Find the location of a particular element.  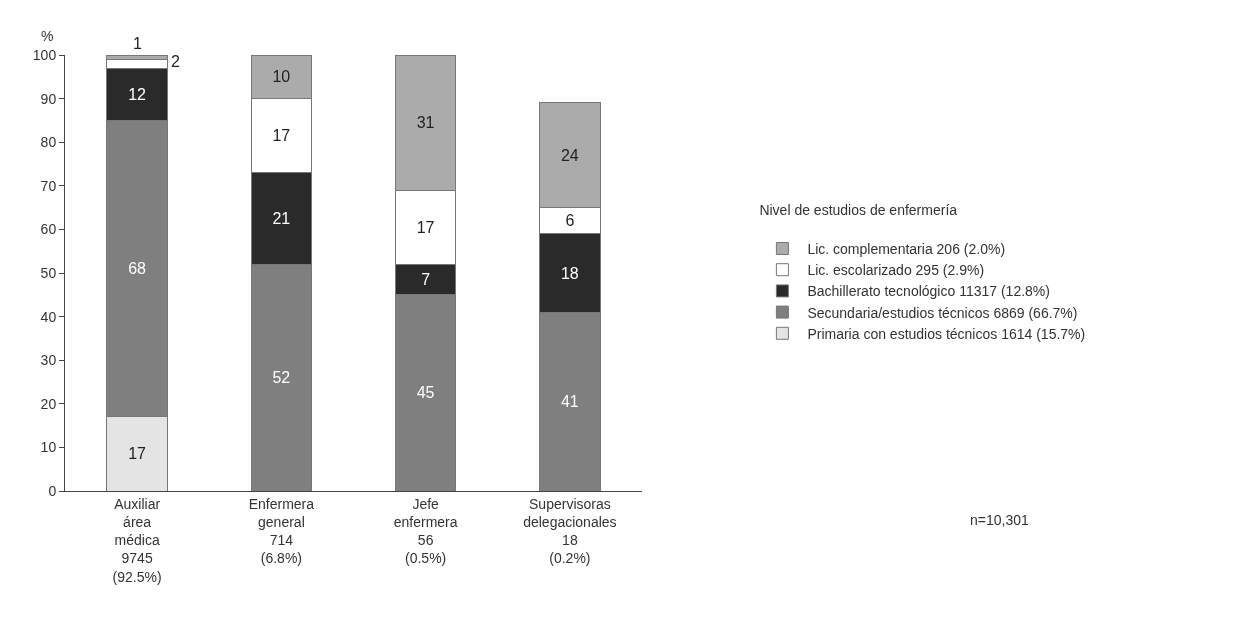

data-label: 68 is located at coordinates (137, 269).